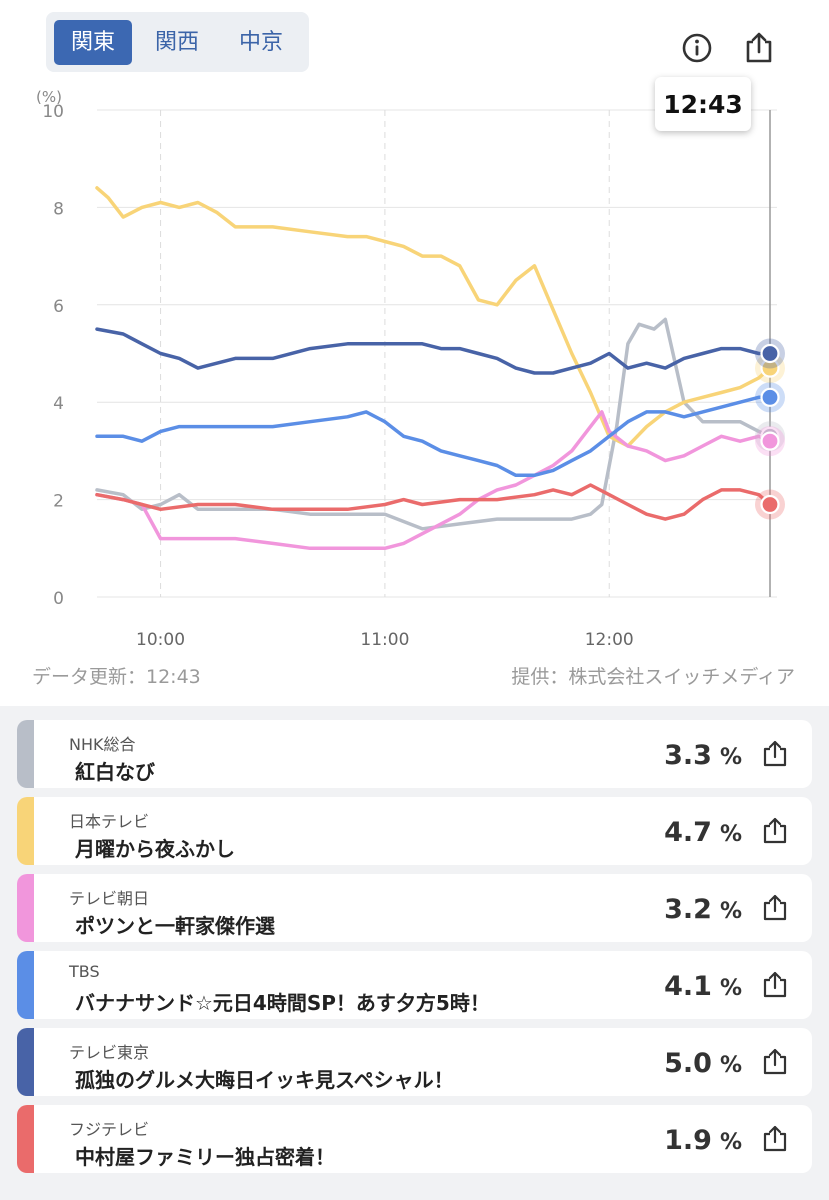 This screenshot has width=829, height=1200. Describe the element at coordinates (697, 48) in the screenshot. I see `info-icon` at that location.